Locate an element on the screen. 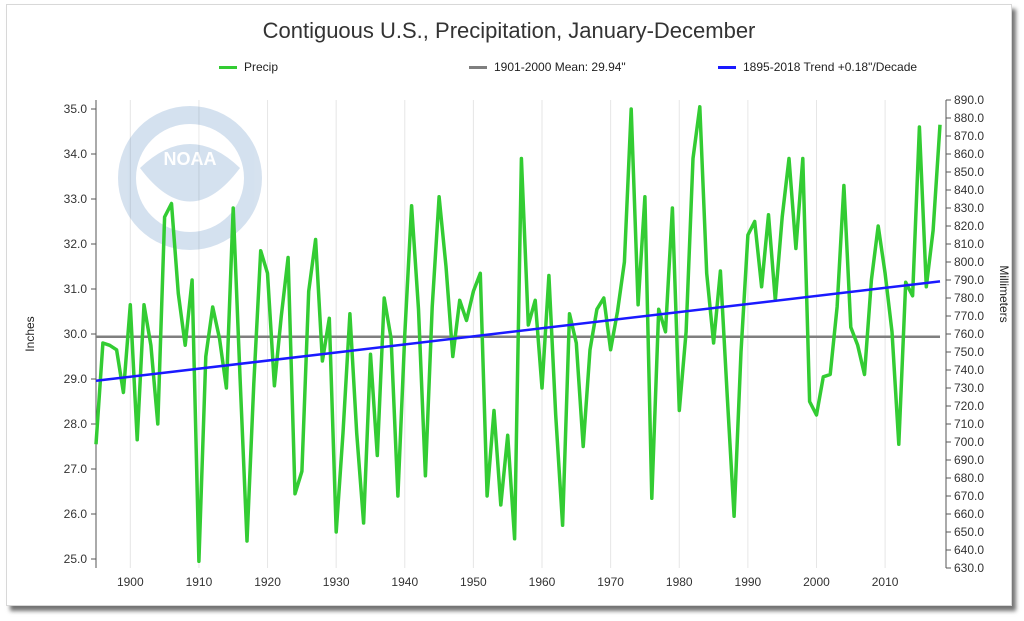  y-tick-label-35.0: 35.0 is located at coordinates (76, 109).